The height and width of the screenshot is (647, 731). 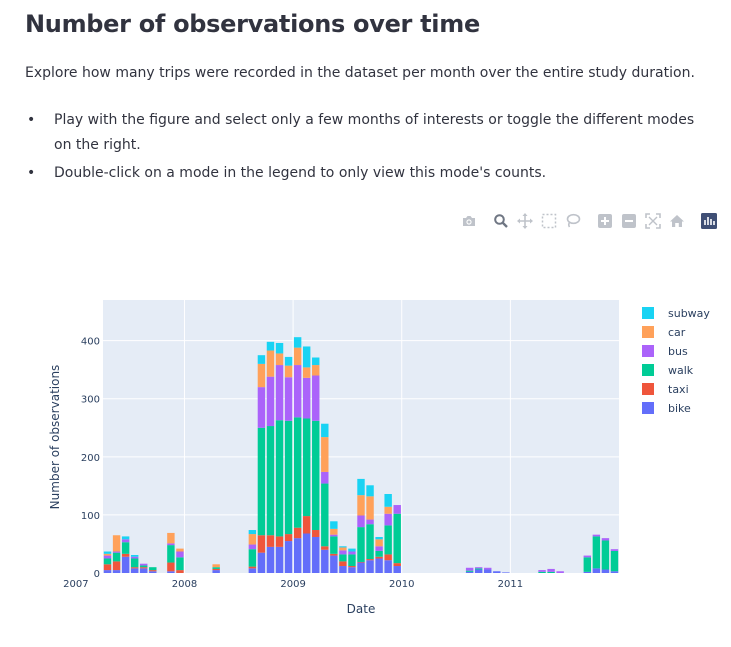 I want to click on reset-axes-button, so click(x=677, y=221).